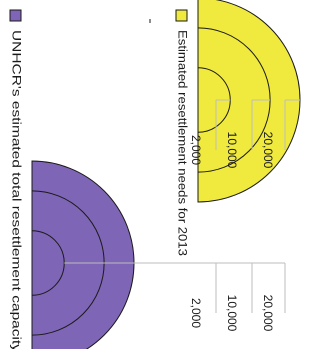 Image resolution: width=334 pixels, height=354 pixels. What do you see at coordinates (196, 150) in the screenshot?
I see `value-label-0-2: 2,000` at bounding box center [196, 150].